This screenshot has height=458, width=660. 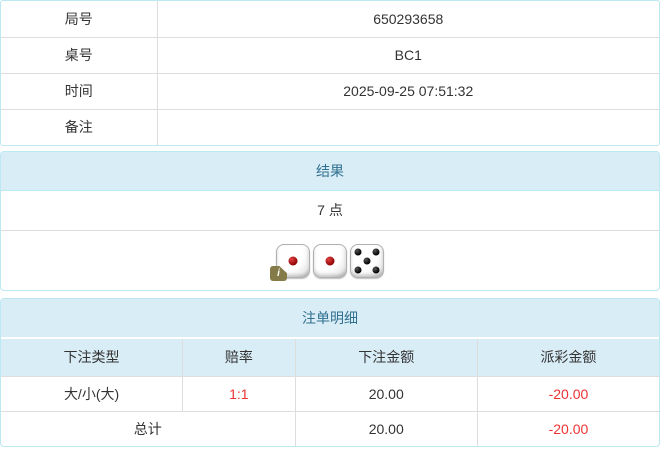 I want to click on info-badge-icon: i, so click(x=278, y=273).